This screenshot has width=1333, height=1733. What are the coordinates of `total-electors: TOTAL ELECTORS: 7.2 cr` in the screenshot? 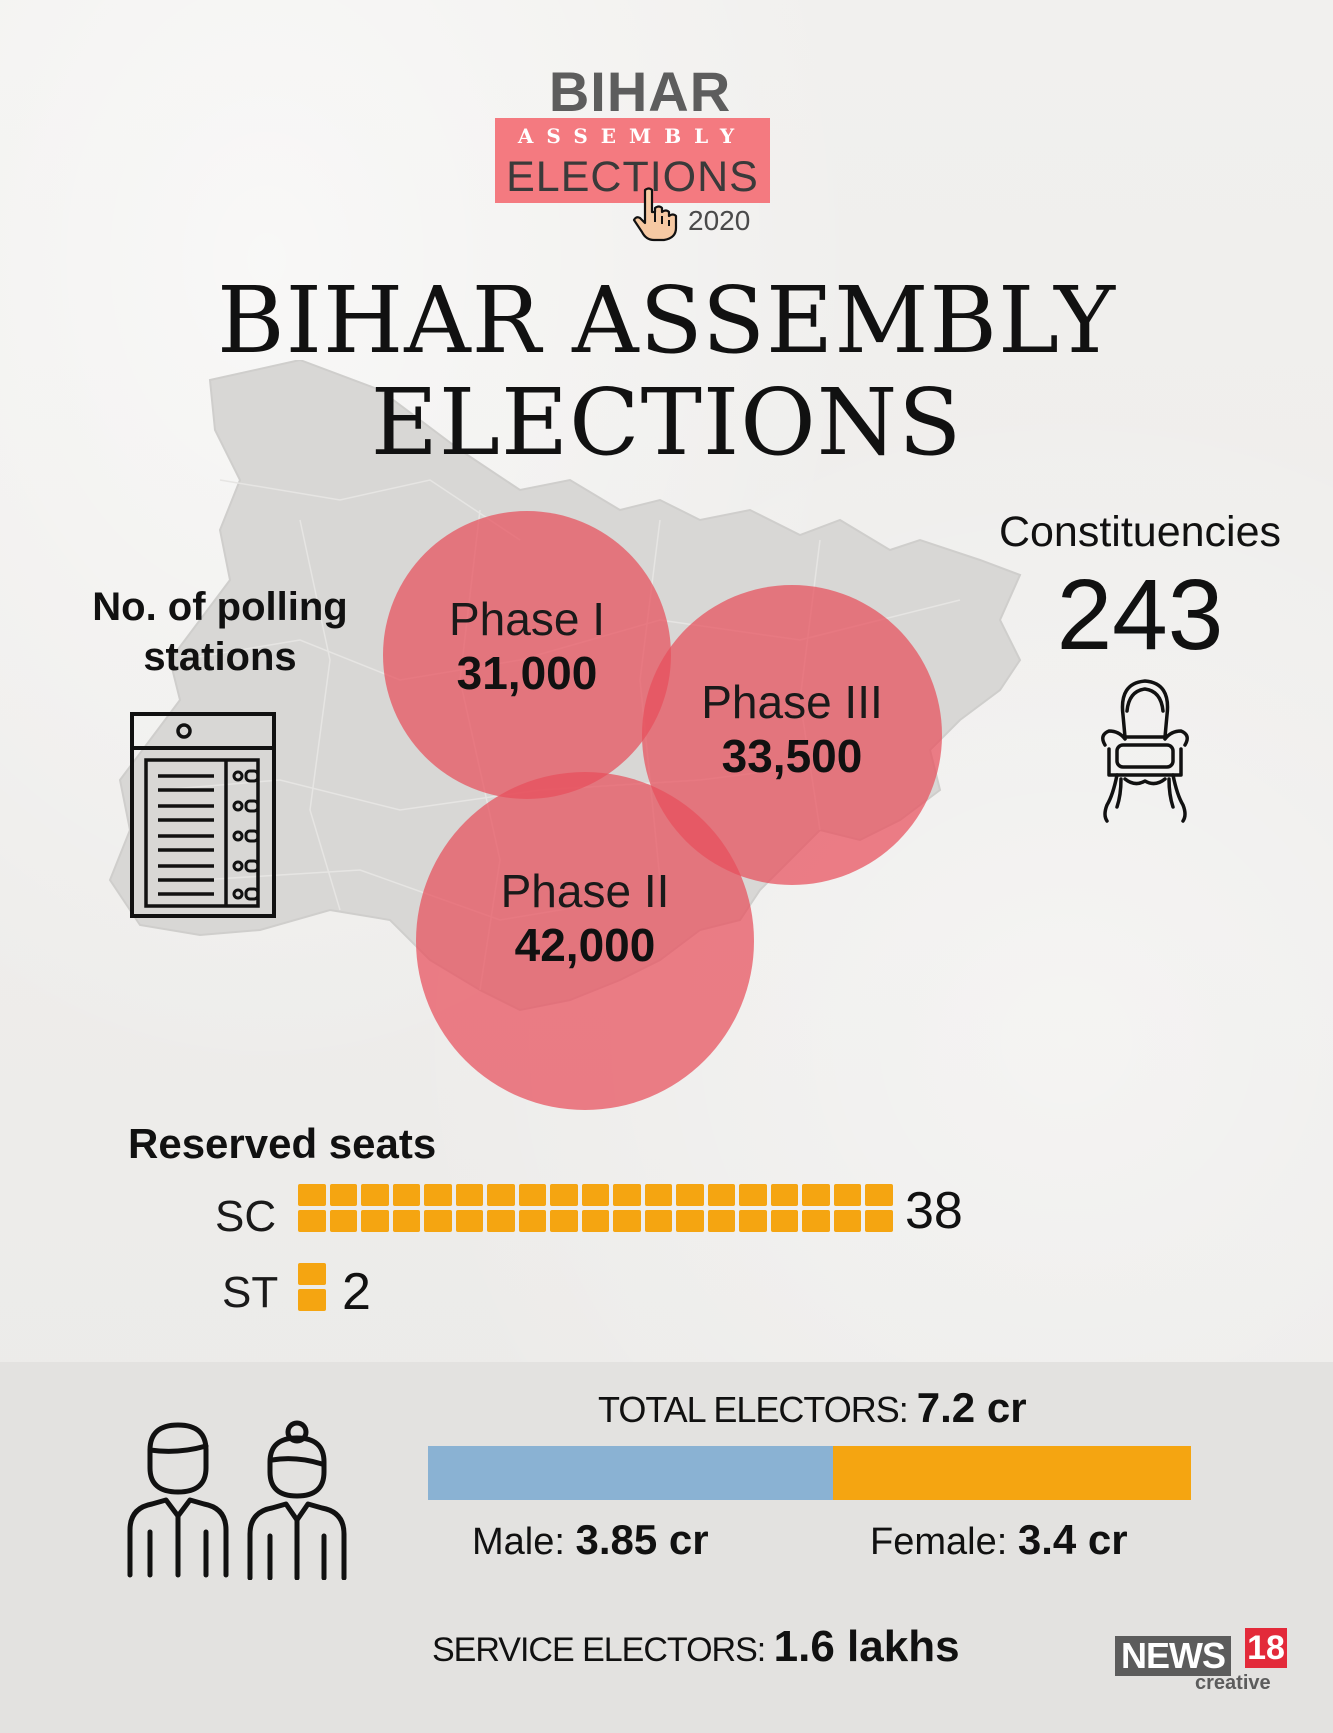 It's located at (812, 1408).